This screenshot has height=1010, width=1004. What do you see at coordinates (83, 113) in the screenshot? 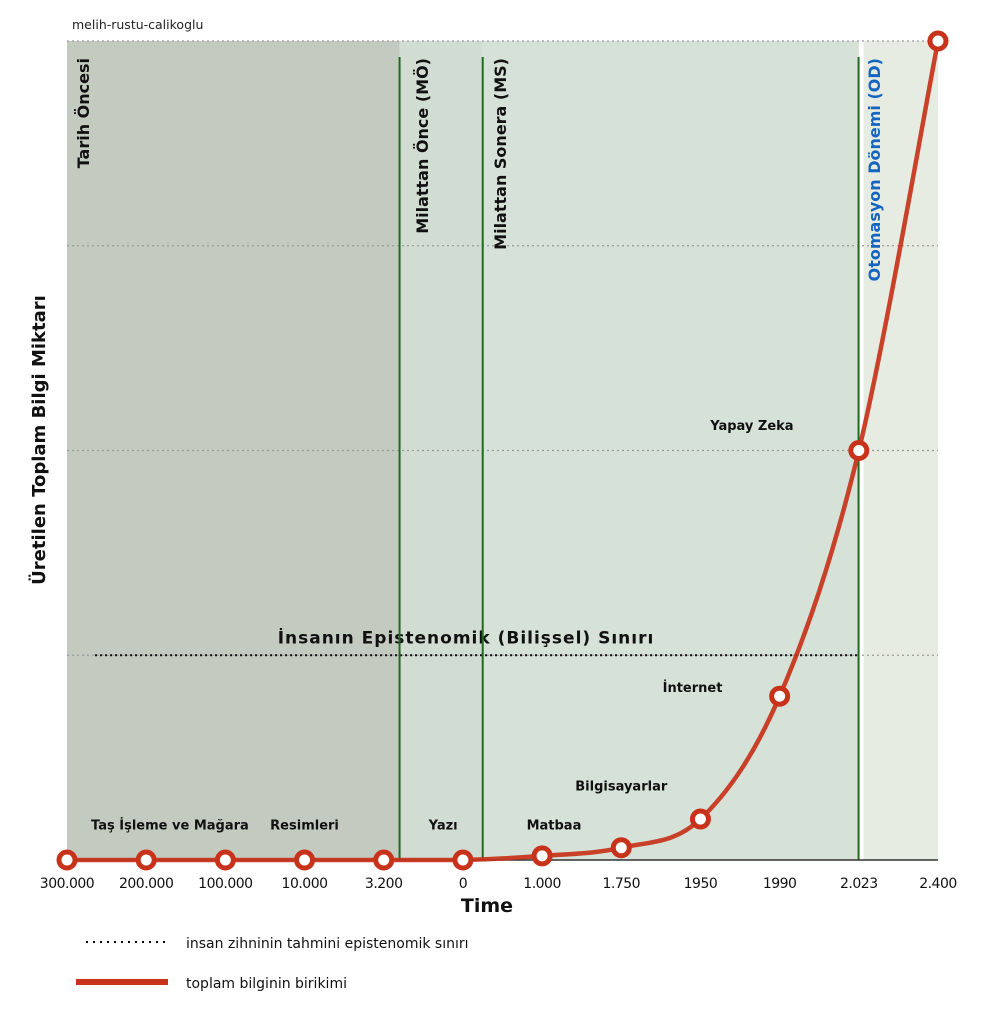
I see `era-label: Tarih Öncesi` at bounding box center [83, 113].